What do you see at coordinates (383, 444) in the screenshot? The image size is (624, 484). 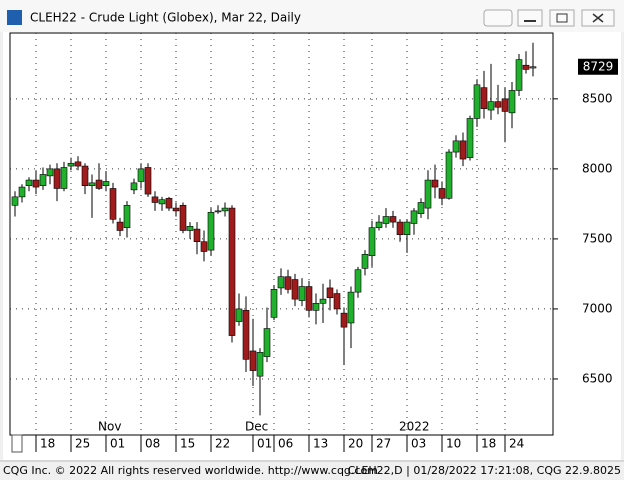 I see `x-tick-label: 27` at bounding box center [383, 444].